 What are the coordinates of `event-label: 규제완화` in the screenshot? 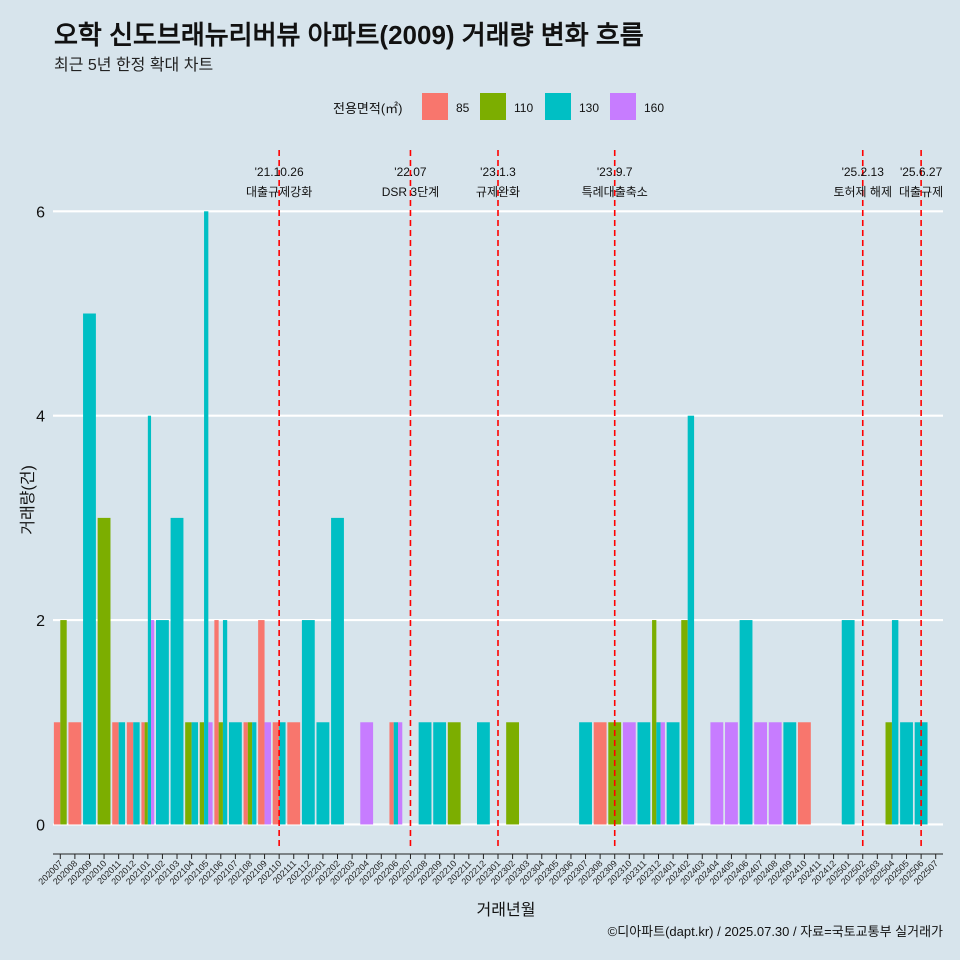 It's located at (498, 192).